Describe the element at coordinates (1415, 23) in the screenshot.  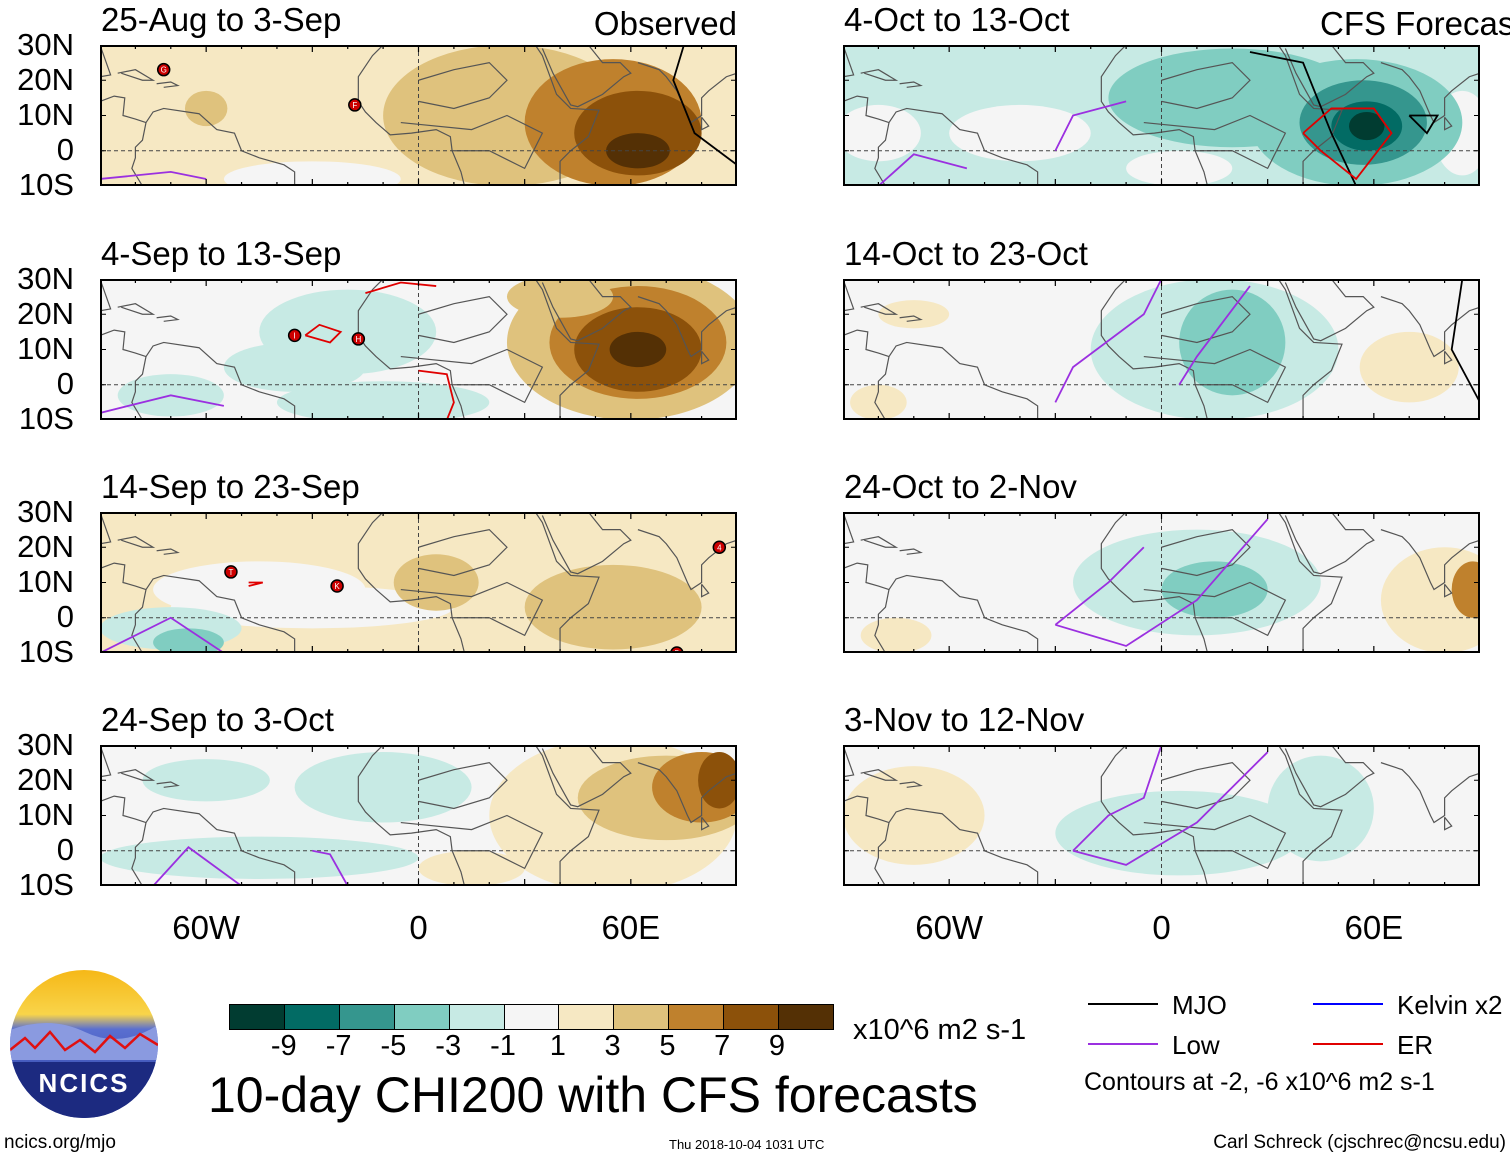
I see `column-label: CFS Forecast` at that location.